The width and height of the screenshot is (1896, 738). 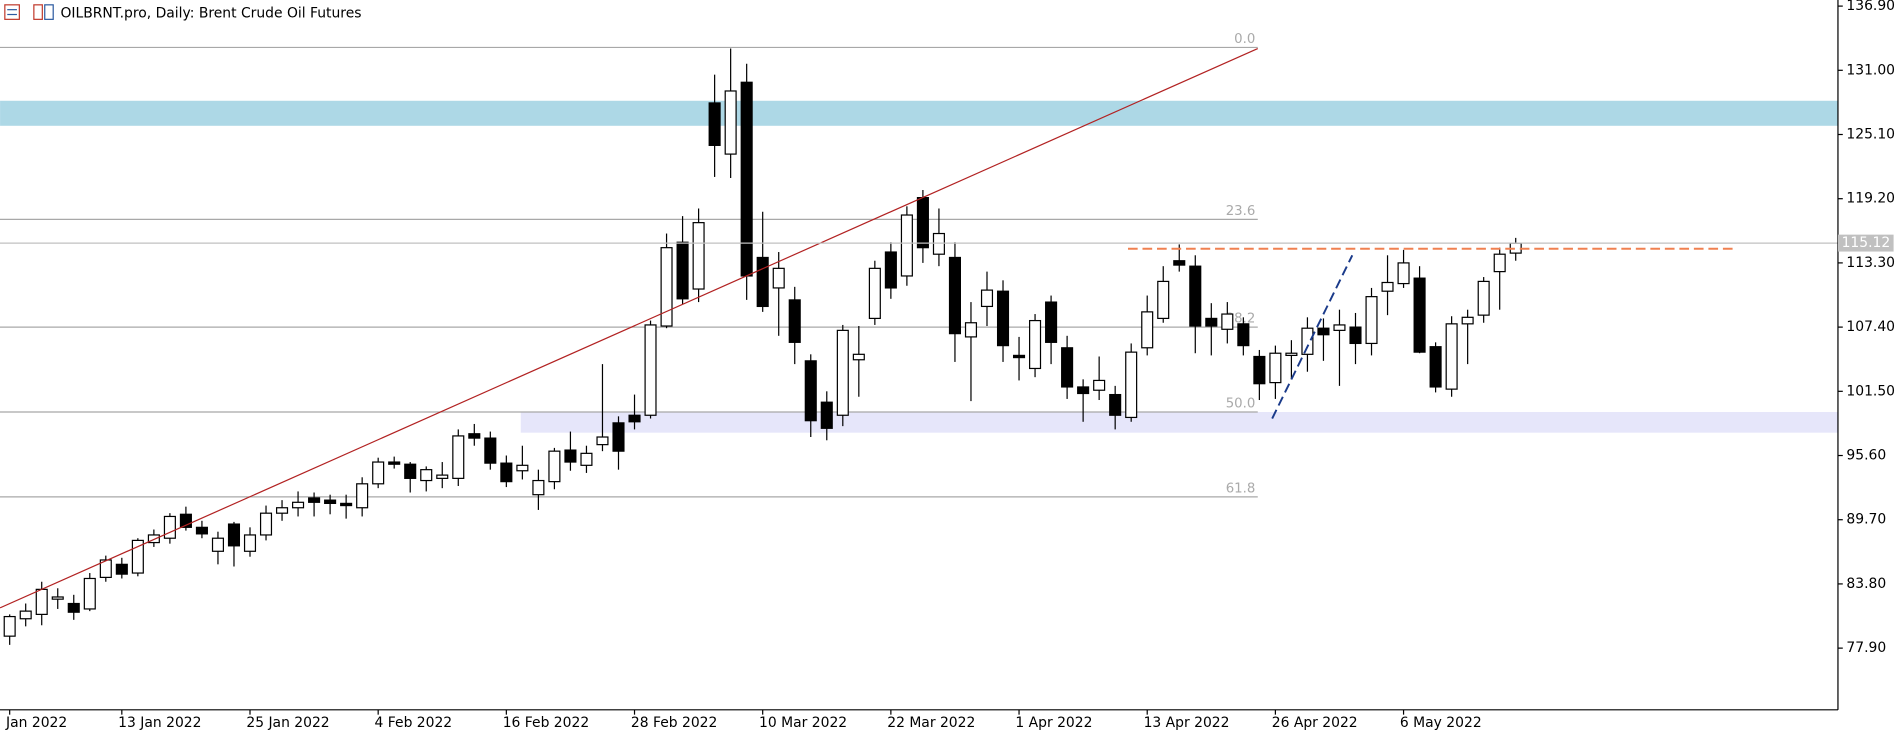 What do you see at coordinates (674, 723) in the screenshot?
I see `x-tick-label: 28 Feb 2022` at bounding box center [674, 723].